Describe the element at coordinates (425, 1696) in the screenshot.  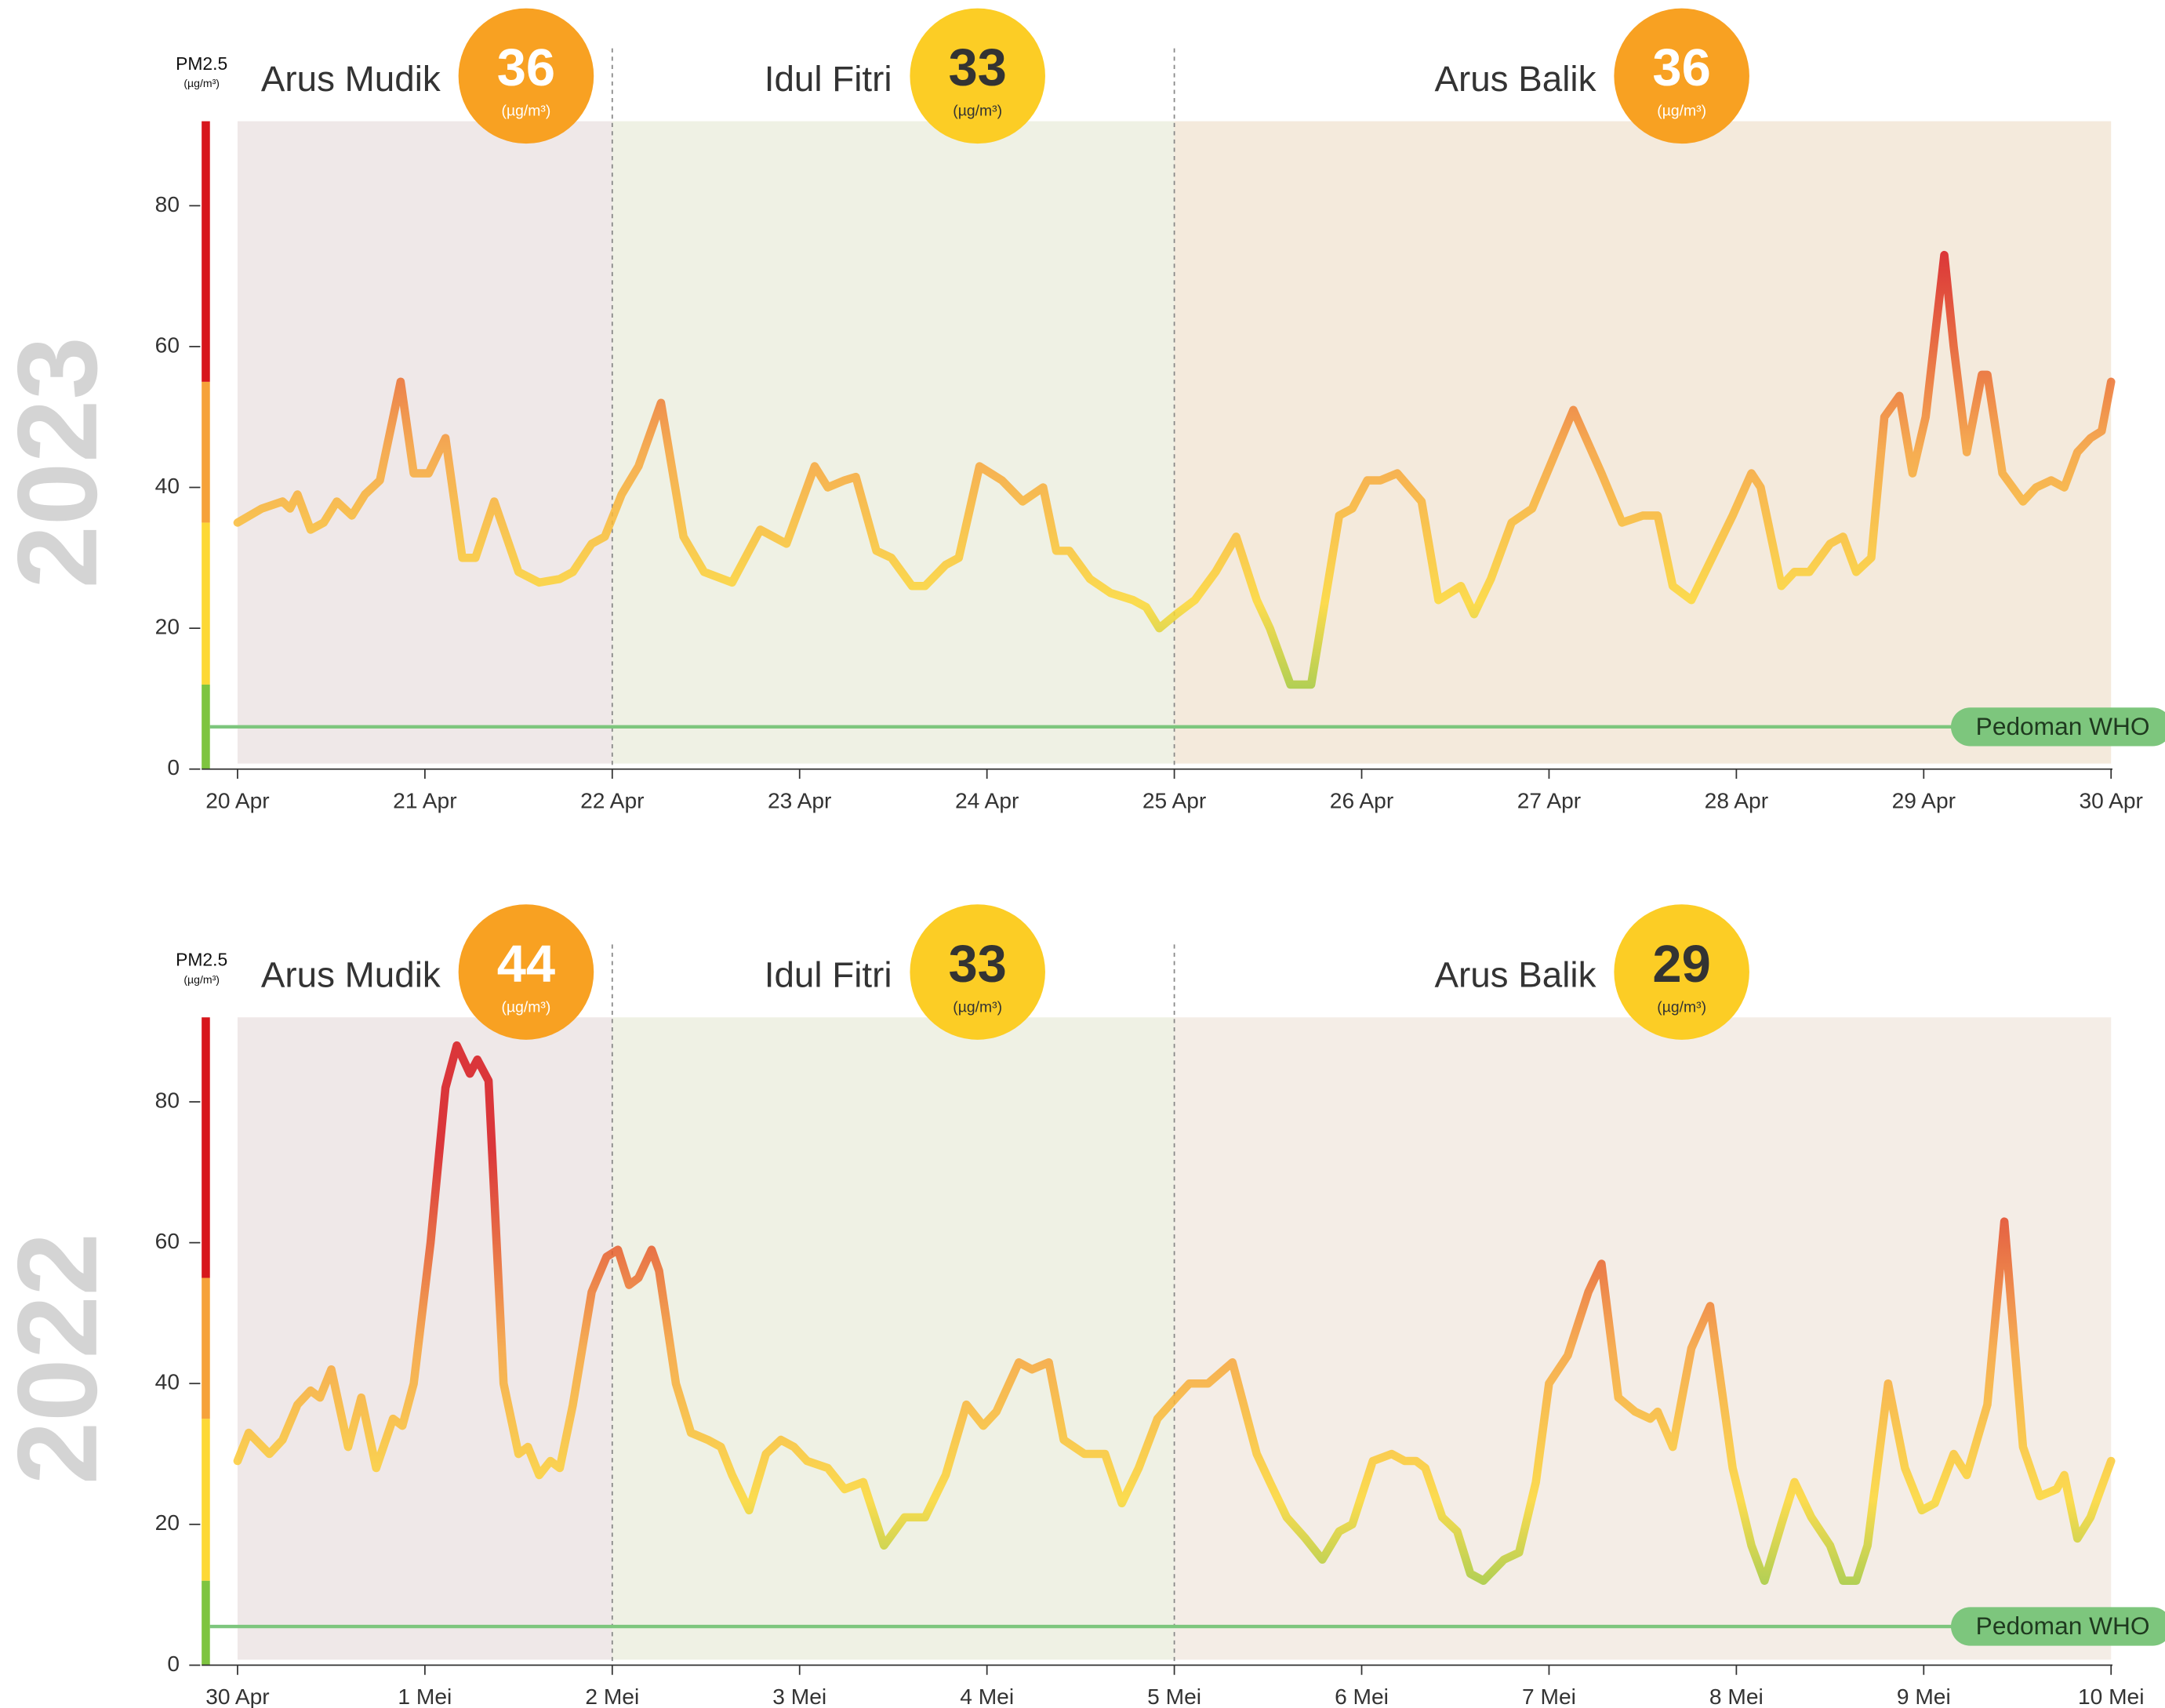
I see `x-tick-label: 1 Mei` at that location.